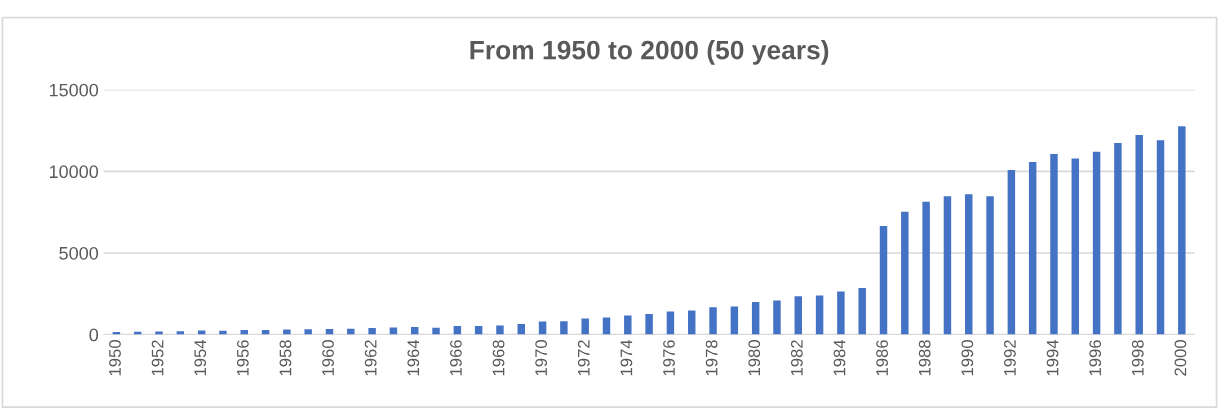  What do you see at coordinates (924, 358) in the screenshot?
I see `x-tick-label: 1988` at bounding box center [924, 358].